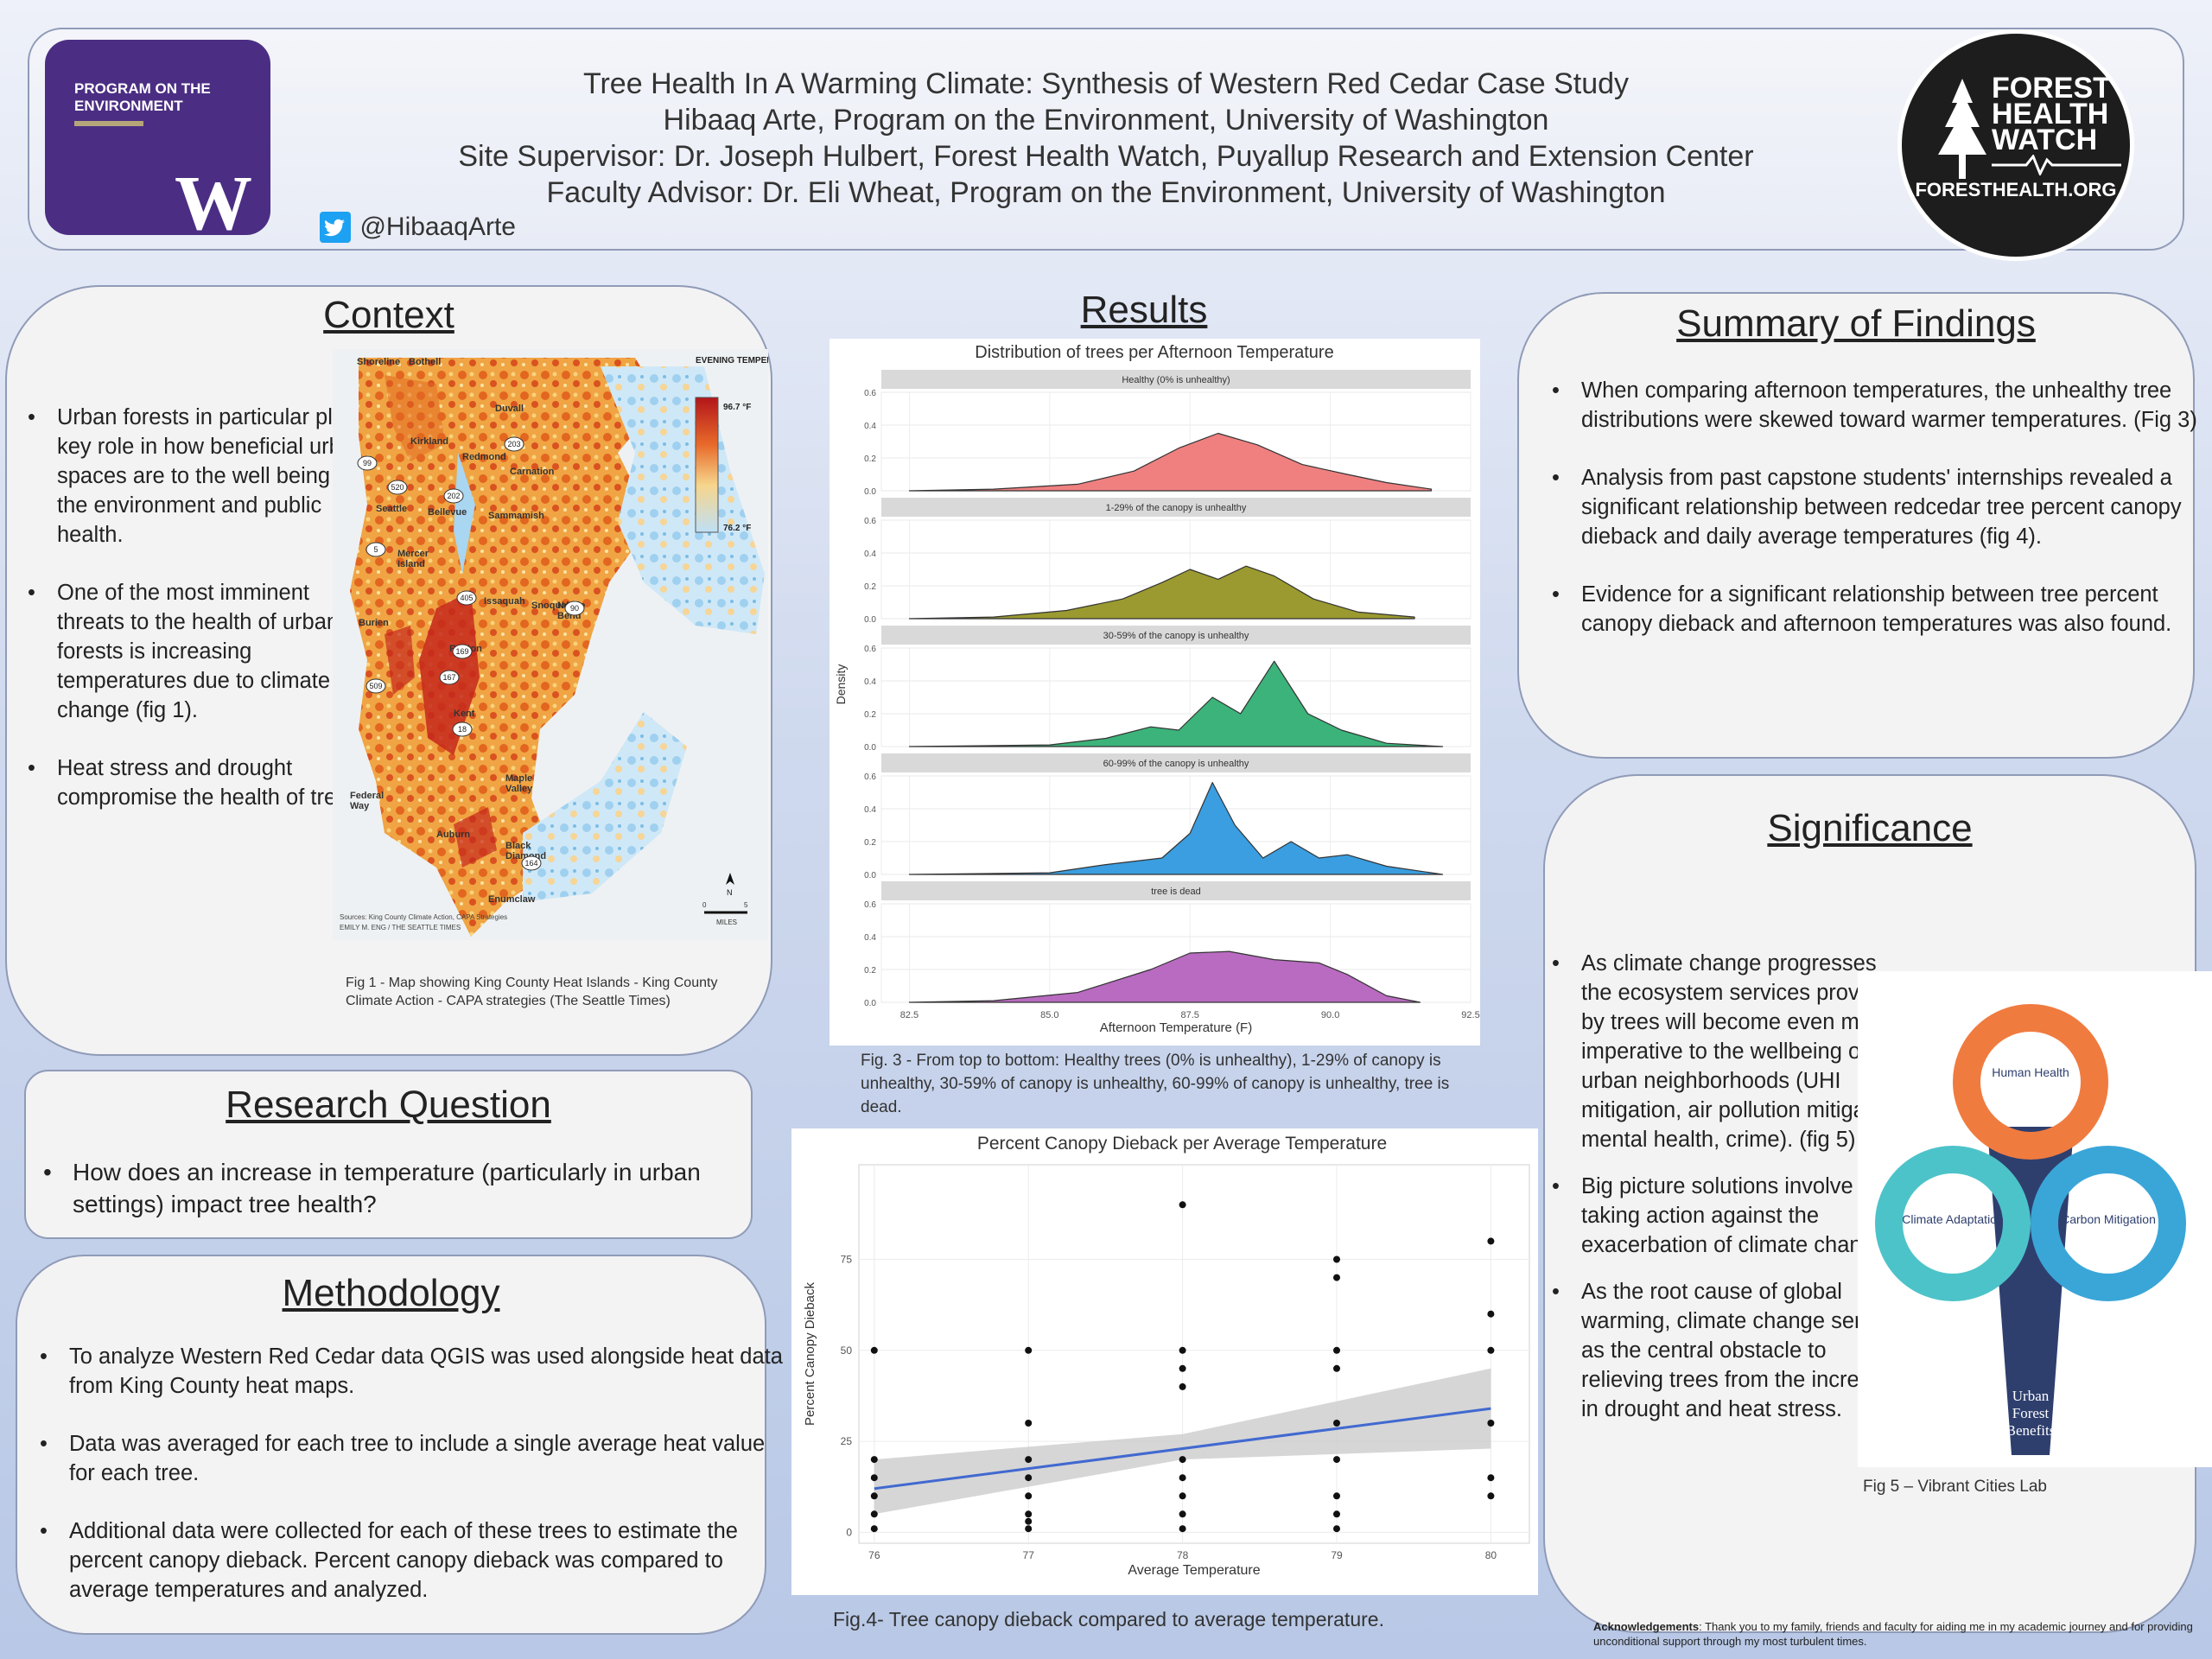  I want to click on map-north: N, so click(730, 892).